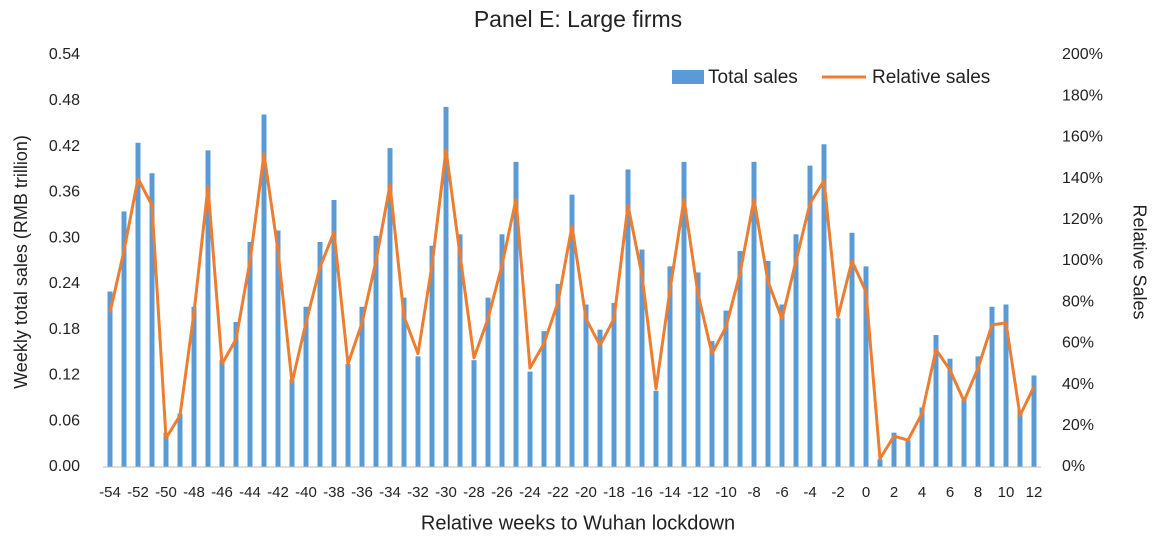  I want to click on x-tick-label: 6, so click(950, 492).